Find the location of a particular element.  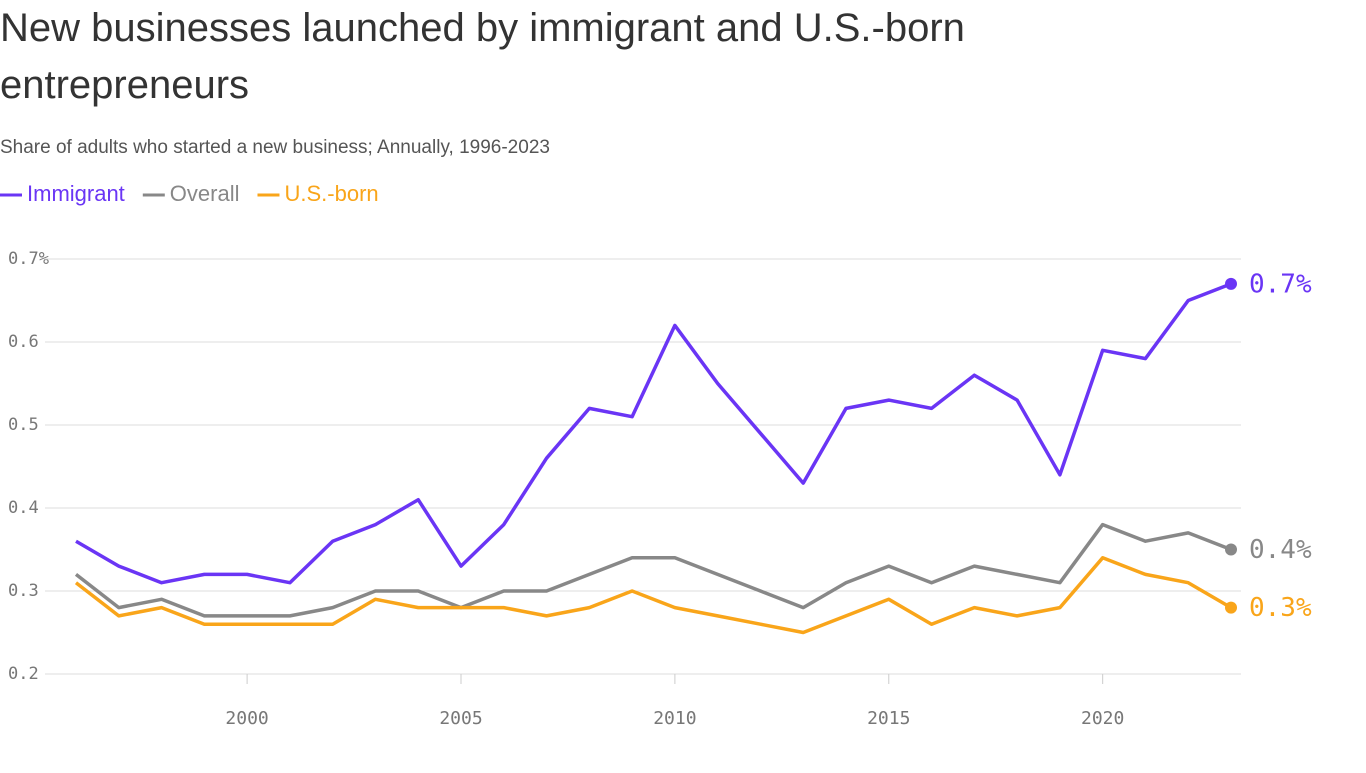

x-tick-label: 2000 is located at coordinates (246, 718).